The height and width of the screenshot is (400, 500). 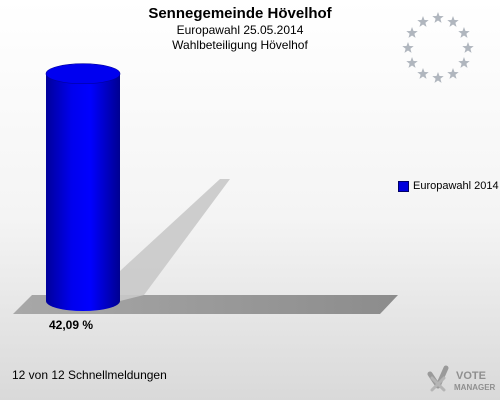 What do you see at coordinates (438, 47) in the screenshot?
I see `eu-stars-logo` at bounding box center [438, 47].